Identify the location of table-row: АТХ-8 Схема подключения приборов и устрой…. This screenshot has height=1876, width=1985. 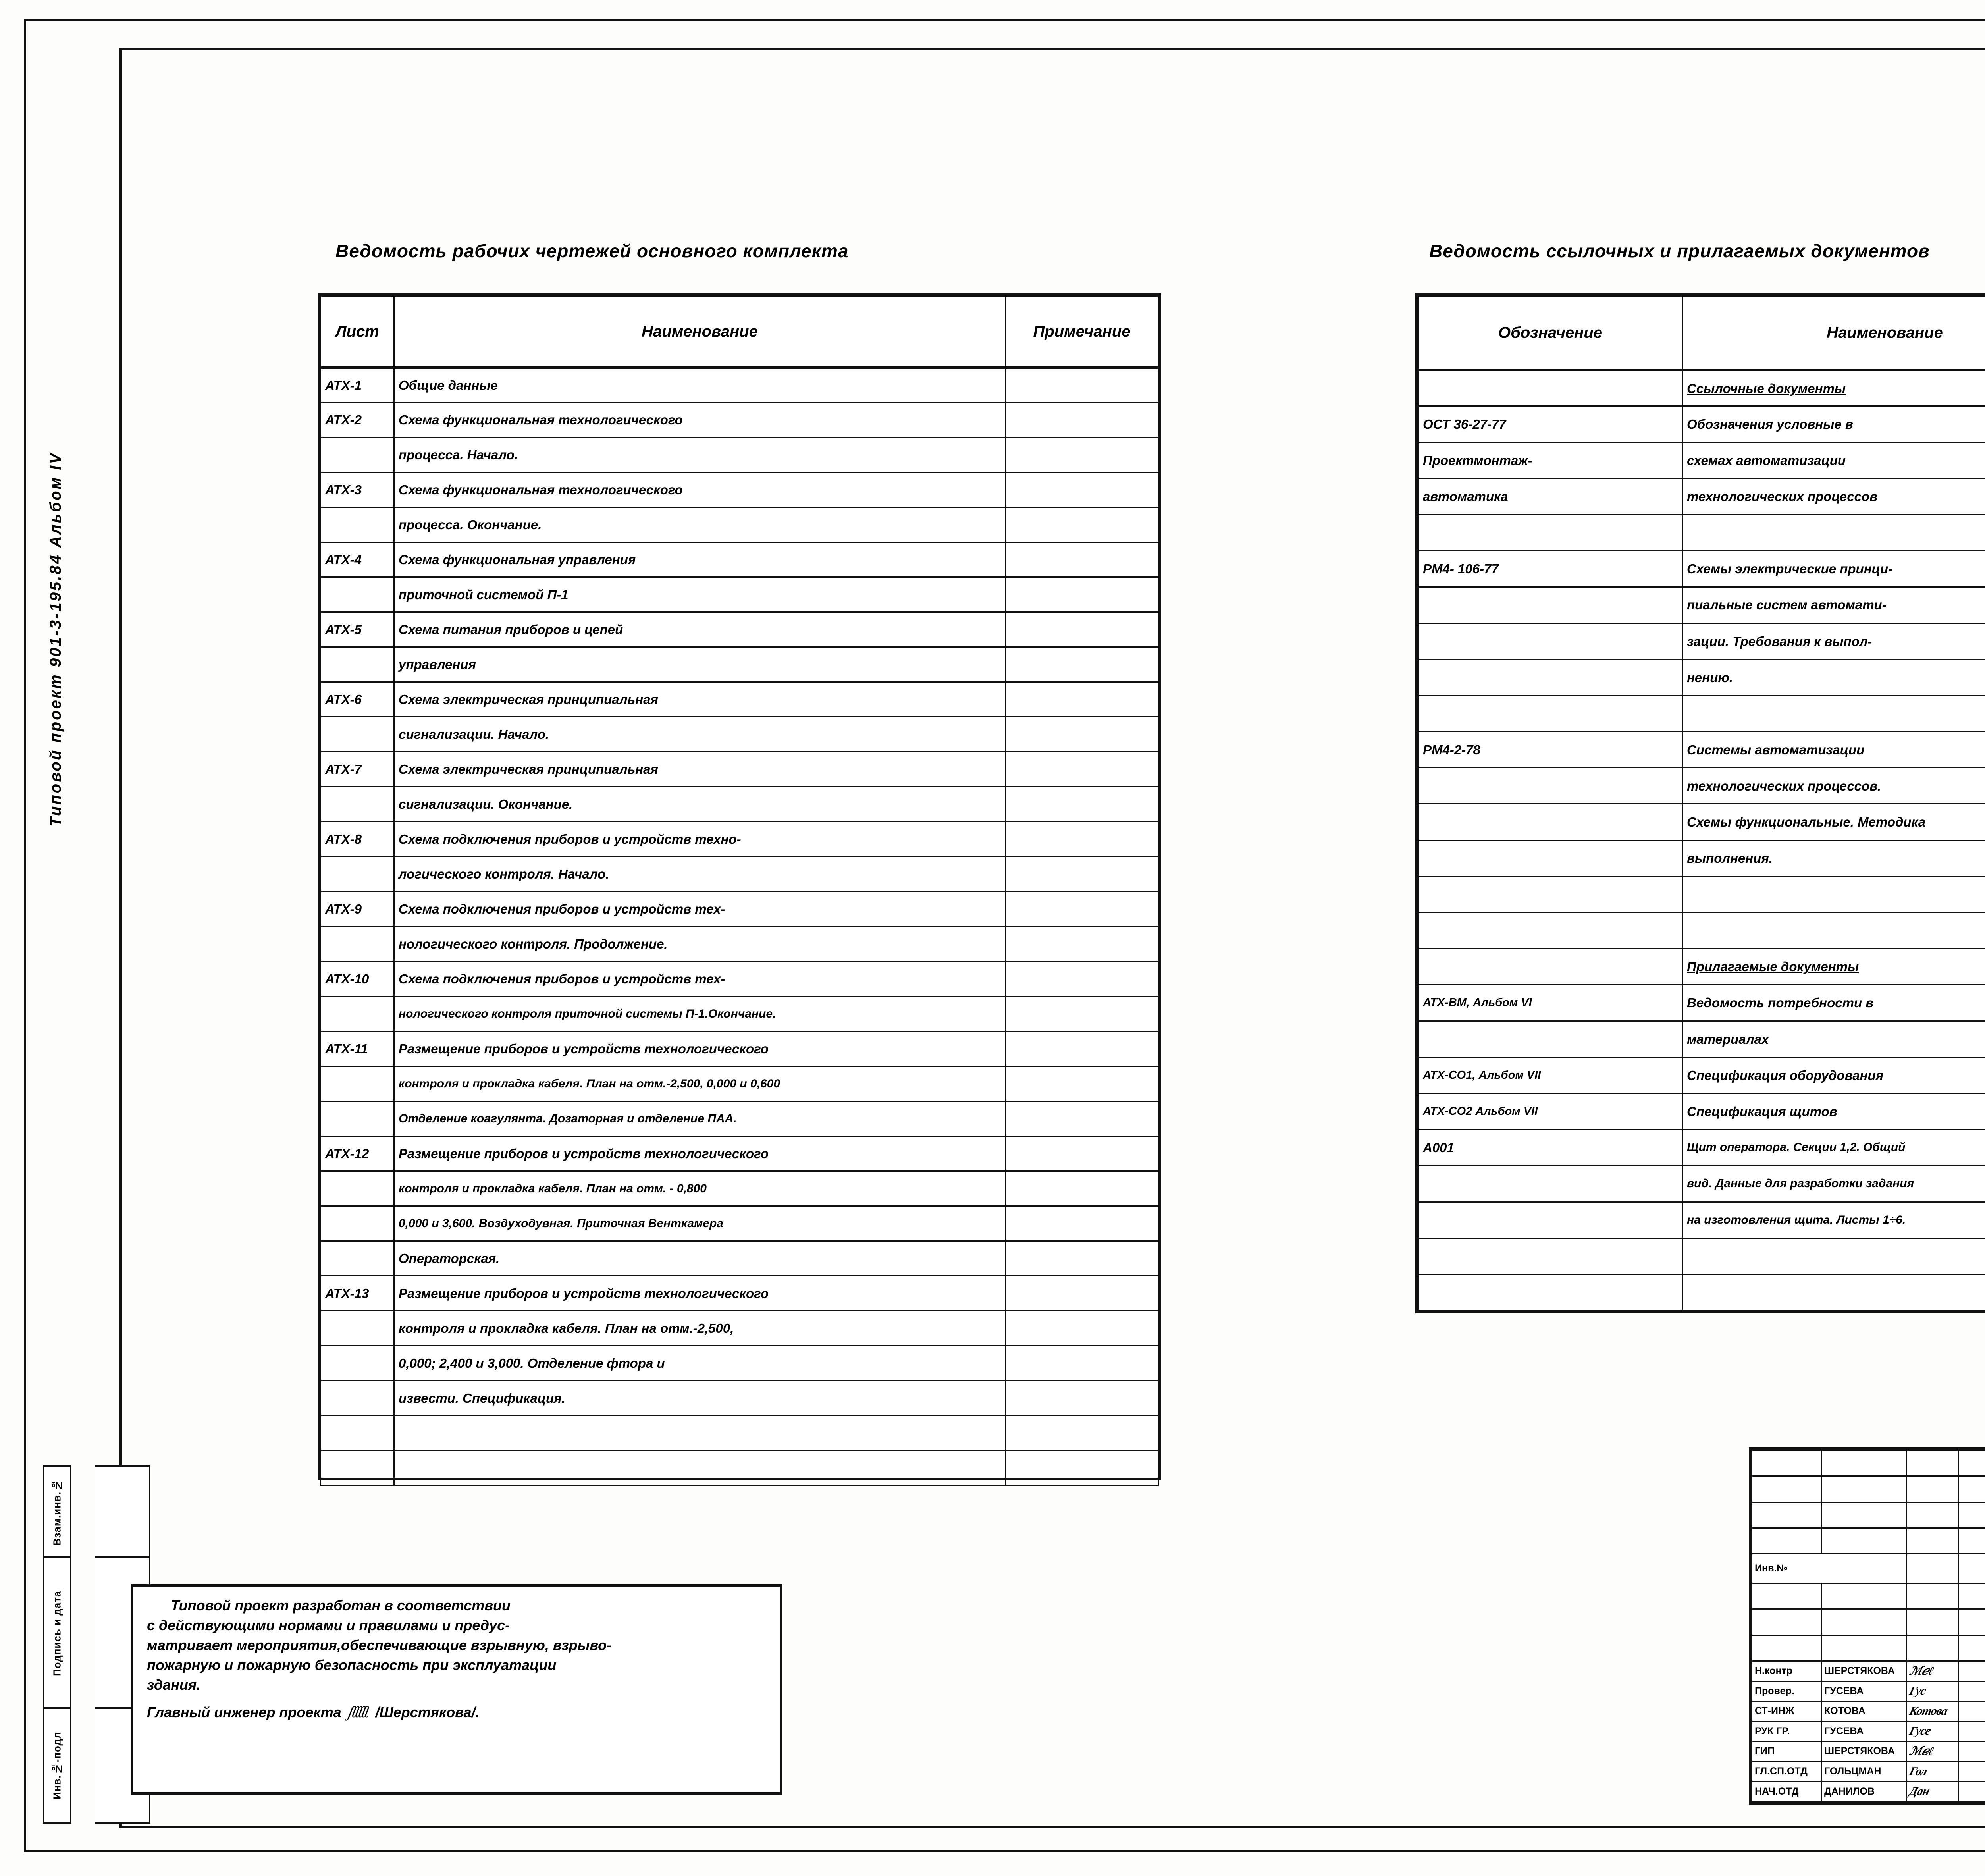
(739, 839).